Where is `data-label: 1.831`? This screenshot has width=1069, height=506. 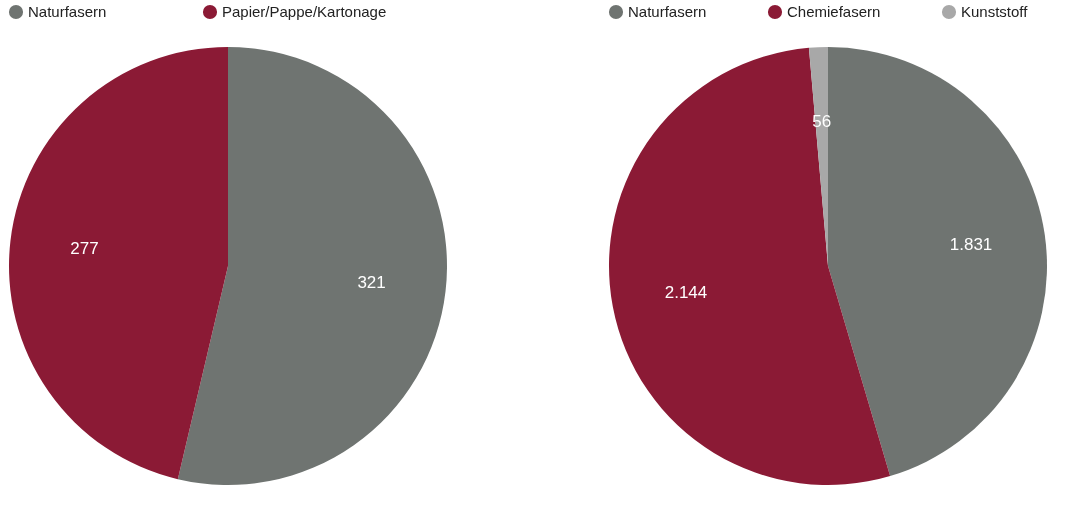 data-label: 1.831 is located at coordinates (971, 245).